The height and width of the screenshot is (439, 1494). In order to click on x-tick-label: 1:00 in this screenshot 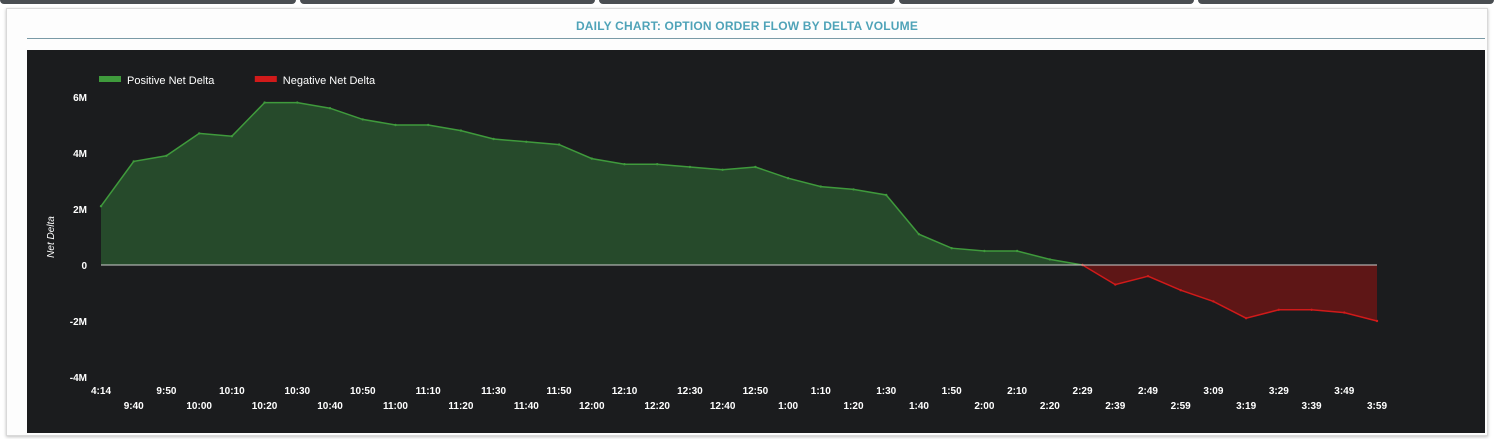, I will do `click(788, 406)`.